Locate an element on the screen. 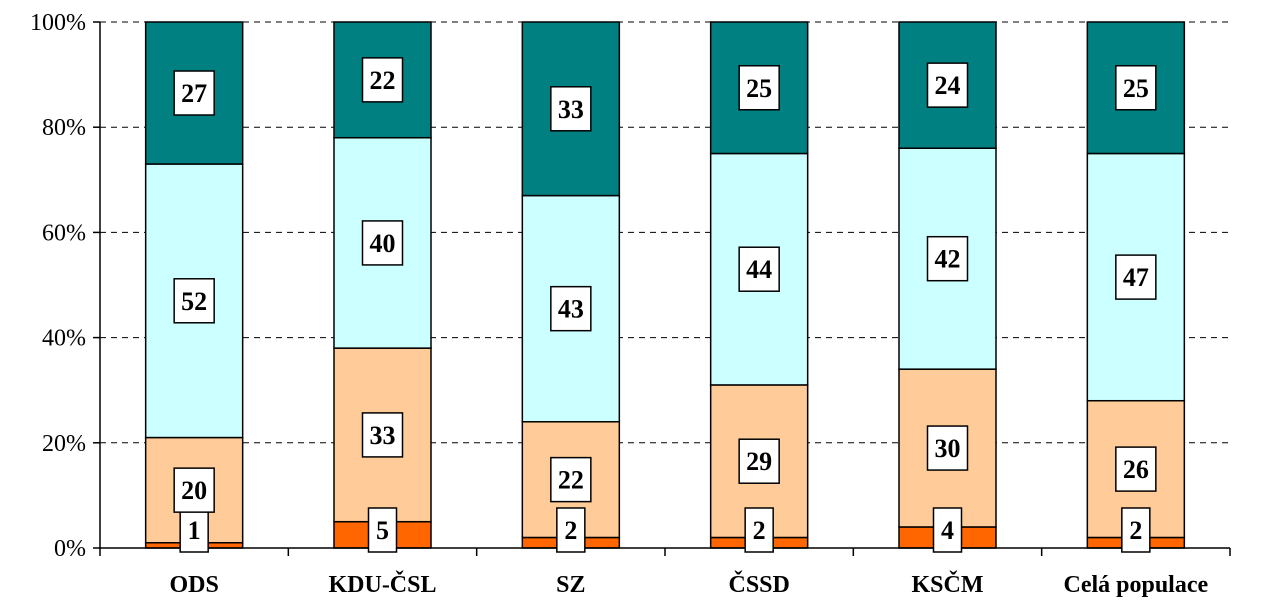  x-category-label: SZ is located at coordinates (570, 585).